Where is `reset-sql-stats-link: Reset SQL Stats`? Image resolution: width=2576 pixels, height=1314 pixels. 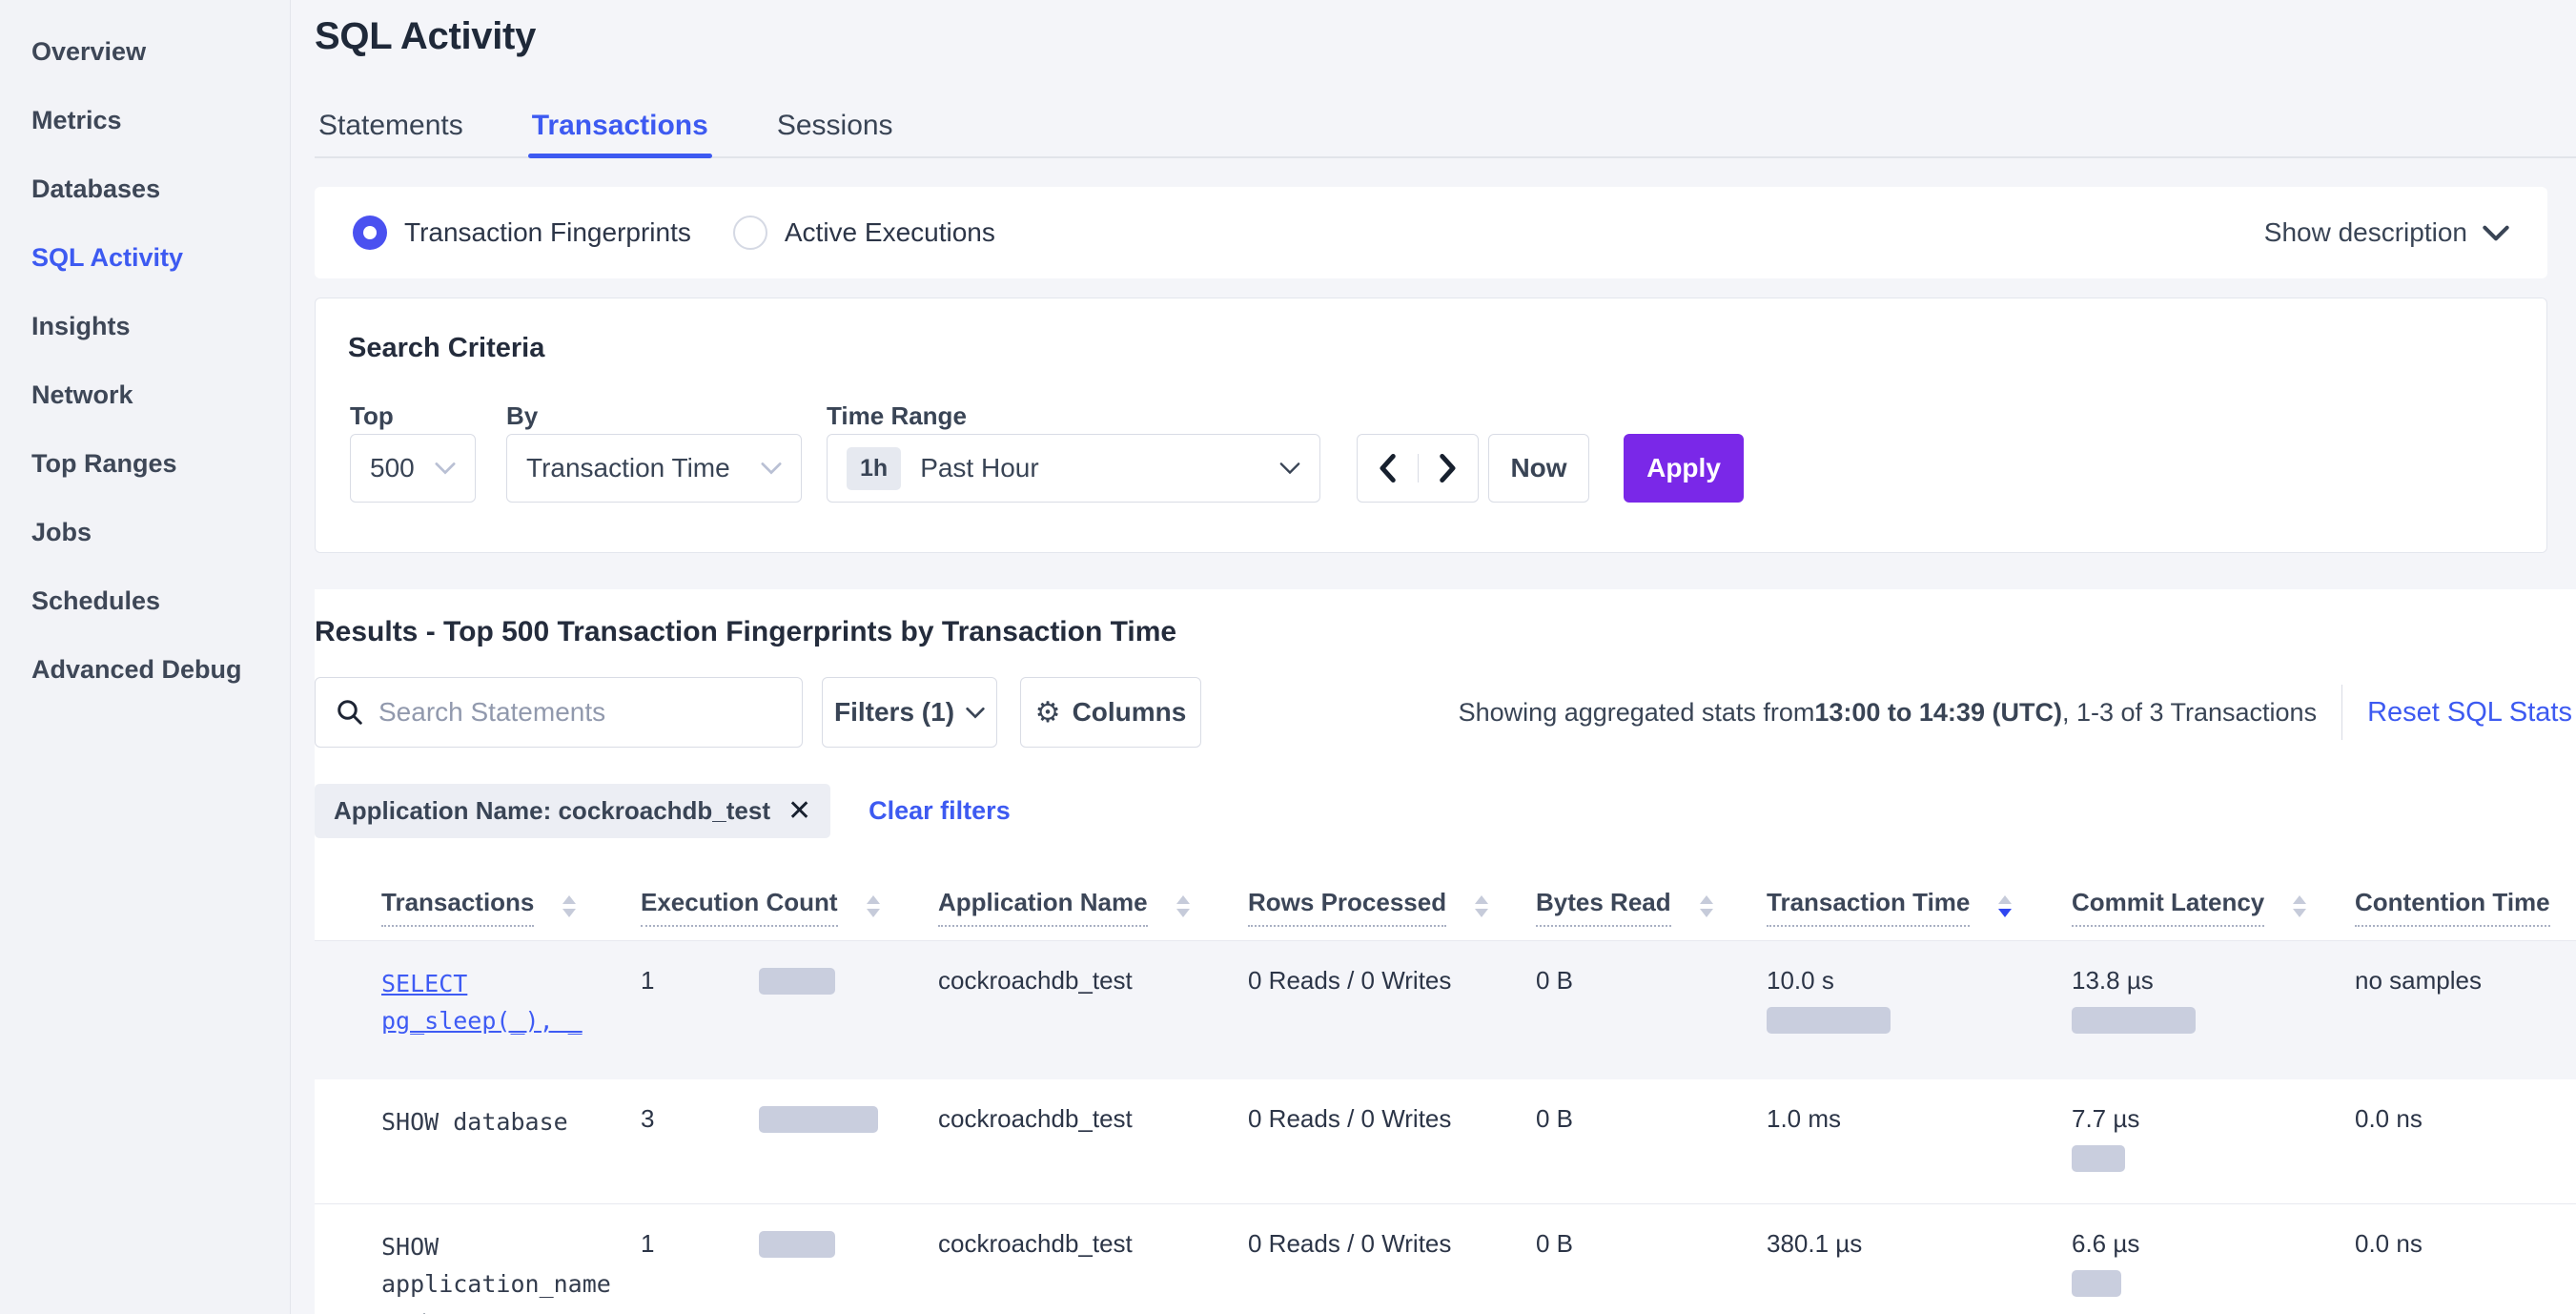
reset-sql-stats-link: Reset SQL Stats is located at coordinates (2469, 712).